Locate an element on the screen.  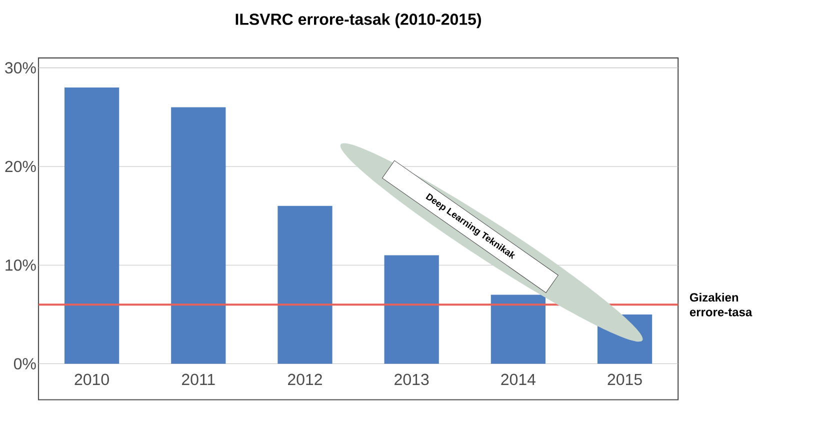
y-tick-label: 30% is located at coordinates (20, 68).